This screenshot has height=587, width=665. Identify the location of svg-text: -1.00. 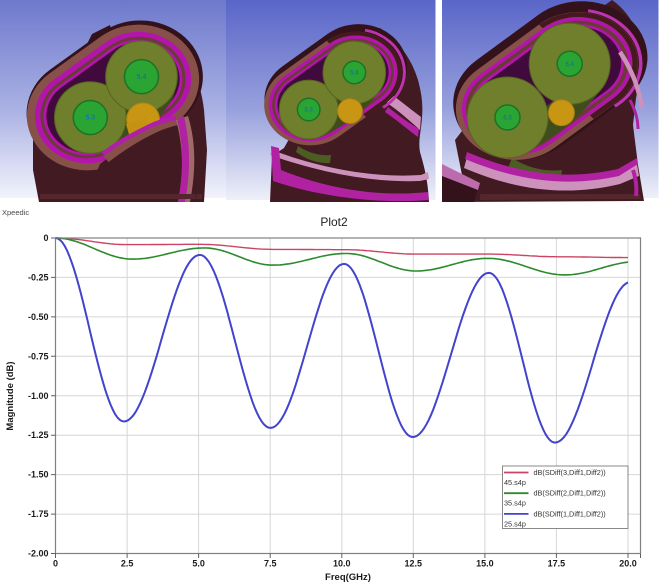
(38, 396).